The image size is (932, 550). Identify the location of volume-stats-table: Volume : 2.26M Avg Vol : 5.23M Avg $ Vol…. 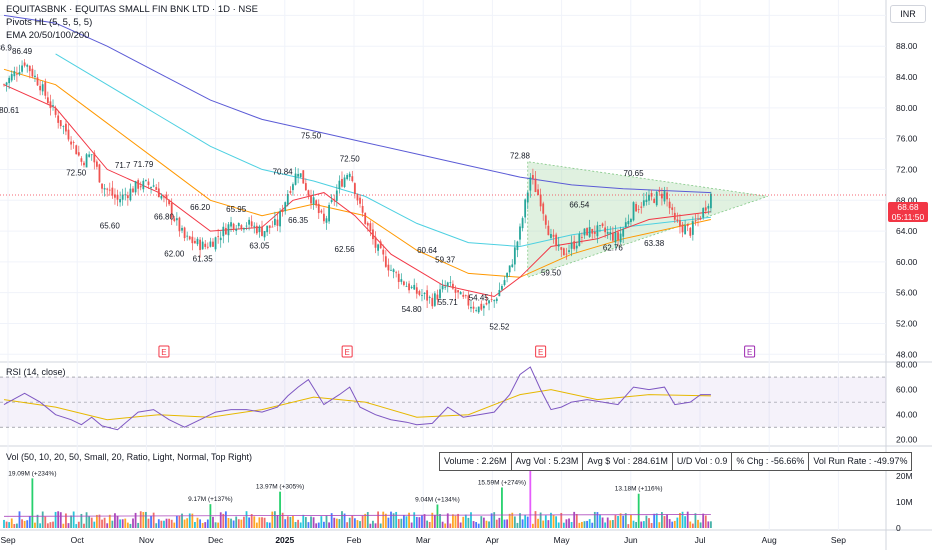
(676, 461).